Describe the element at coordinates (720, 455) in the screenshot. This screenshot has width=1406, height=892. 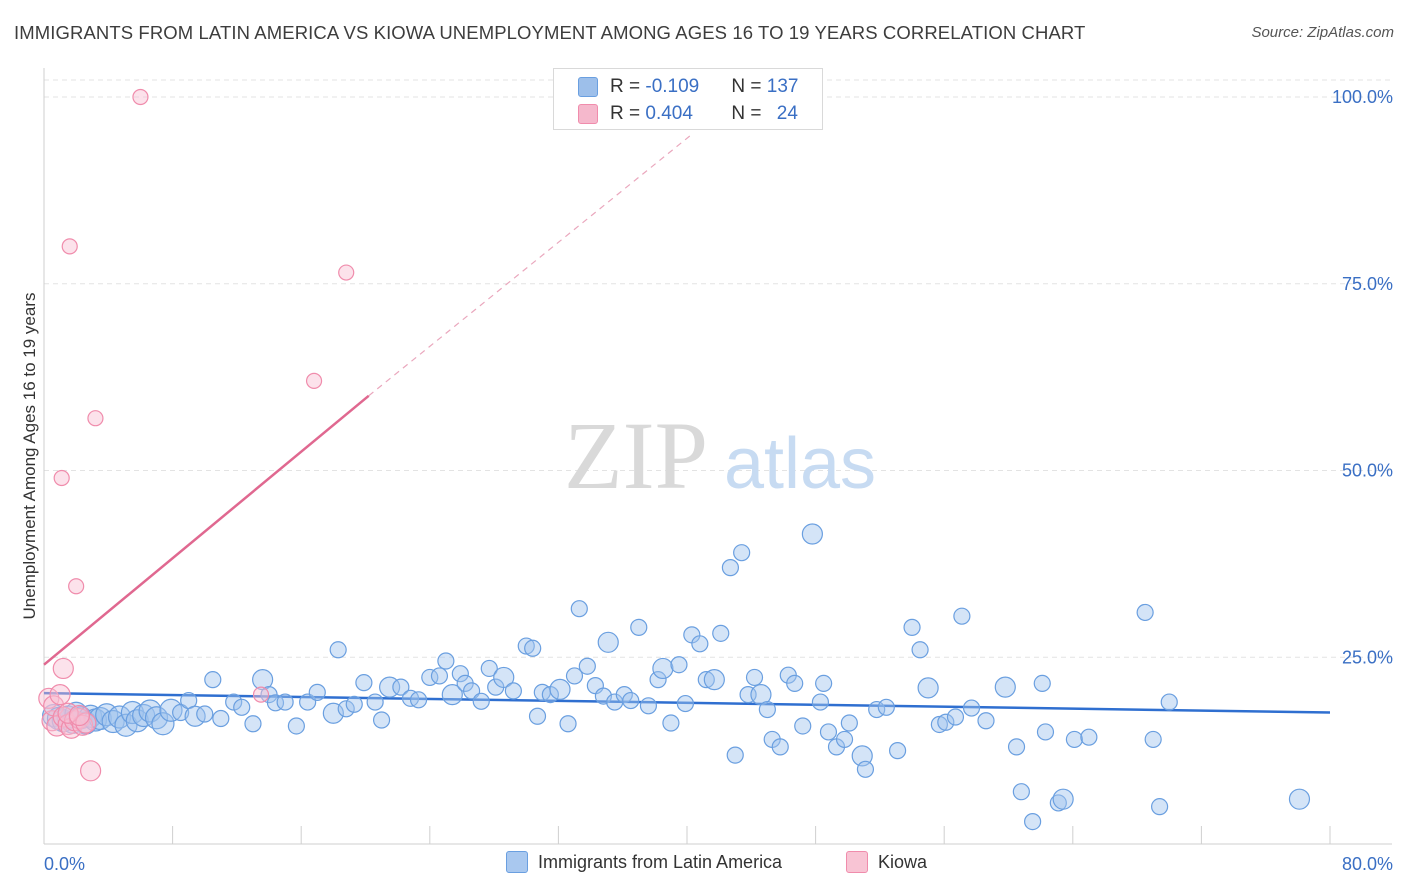
I see `watermark: ZIP atlas` at that location.